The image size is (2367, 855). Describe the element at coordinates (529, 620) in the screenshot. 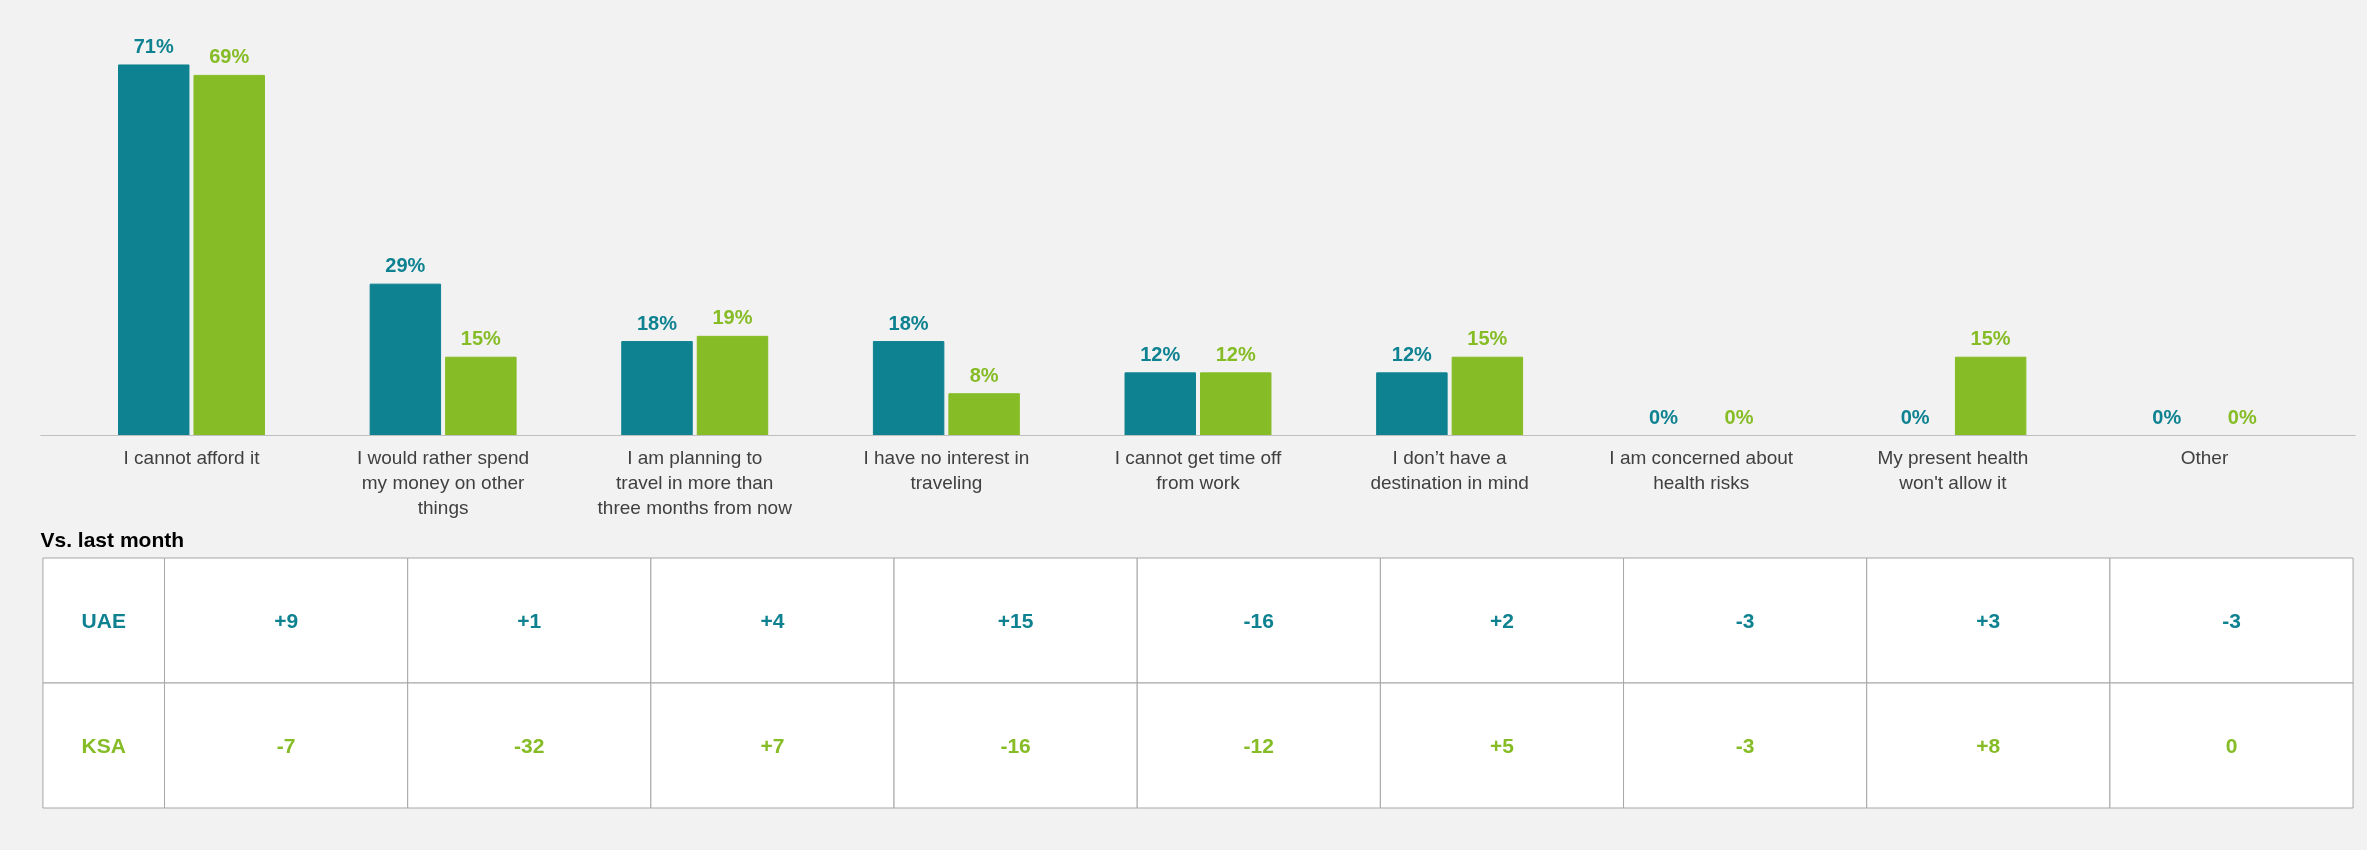

I see `text: +1` at that location.